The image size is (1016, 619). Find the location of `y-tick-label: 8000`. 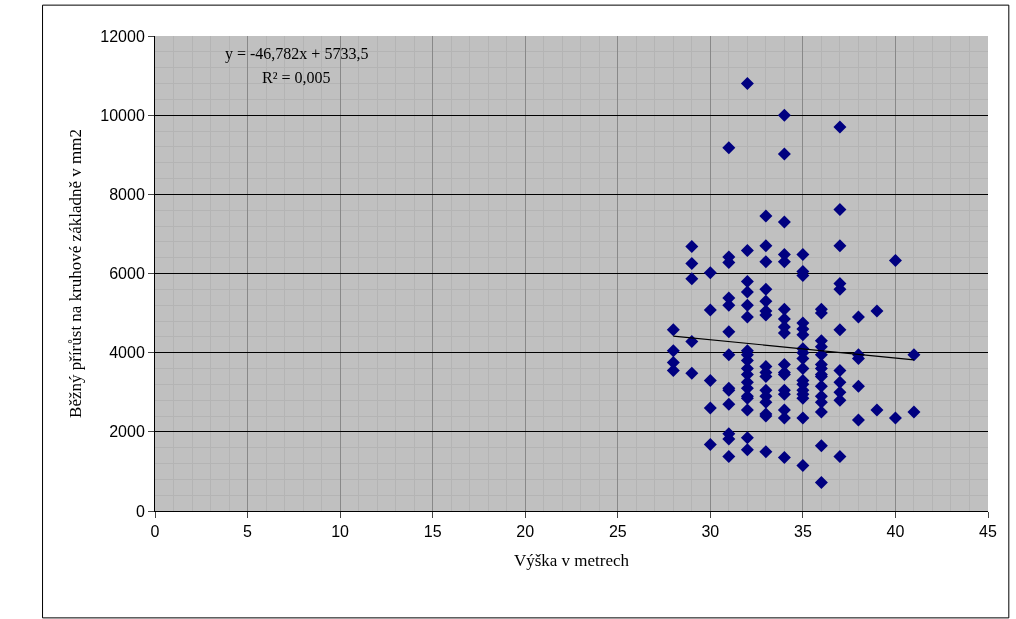

y-tick-label: 8000 is located at coordinates (127, 194).